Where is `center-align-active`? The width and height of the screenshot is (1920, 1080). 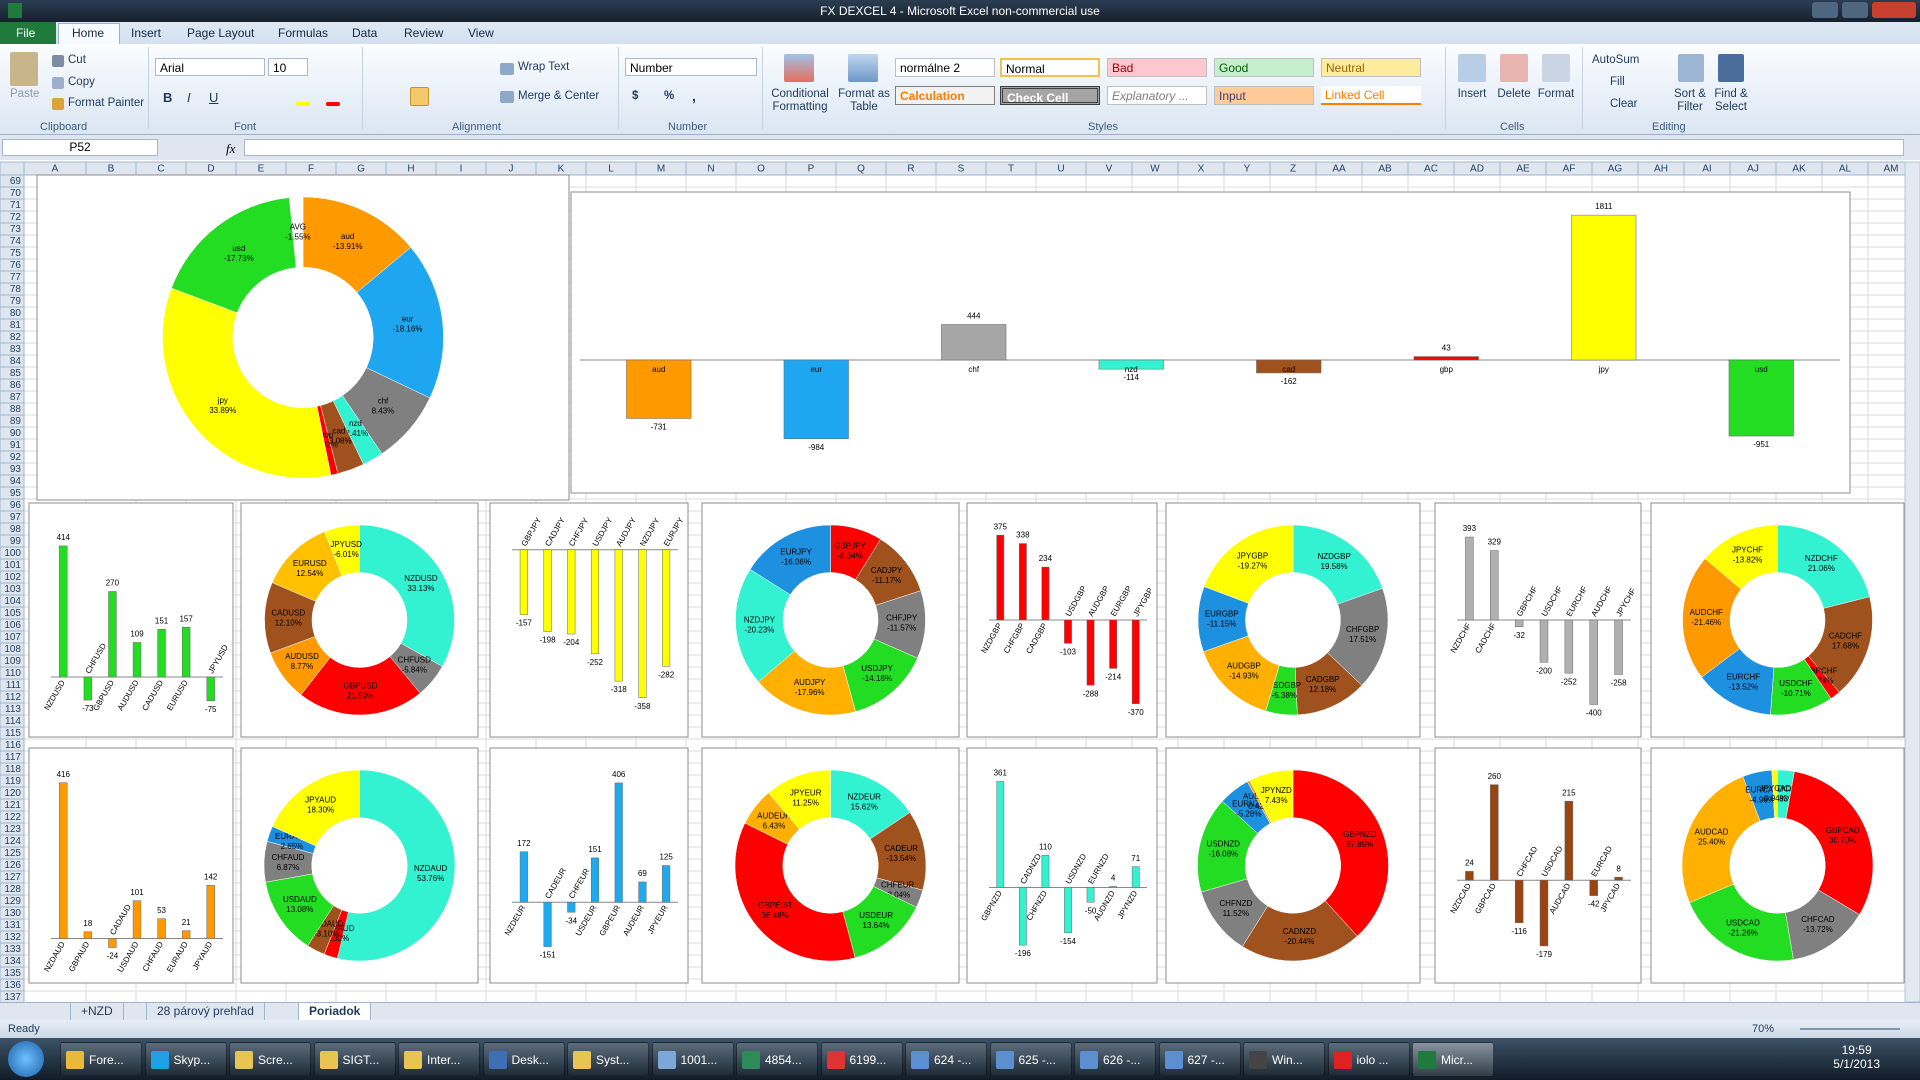 center-align-active is located at coordinates (419, 96).